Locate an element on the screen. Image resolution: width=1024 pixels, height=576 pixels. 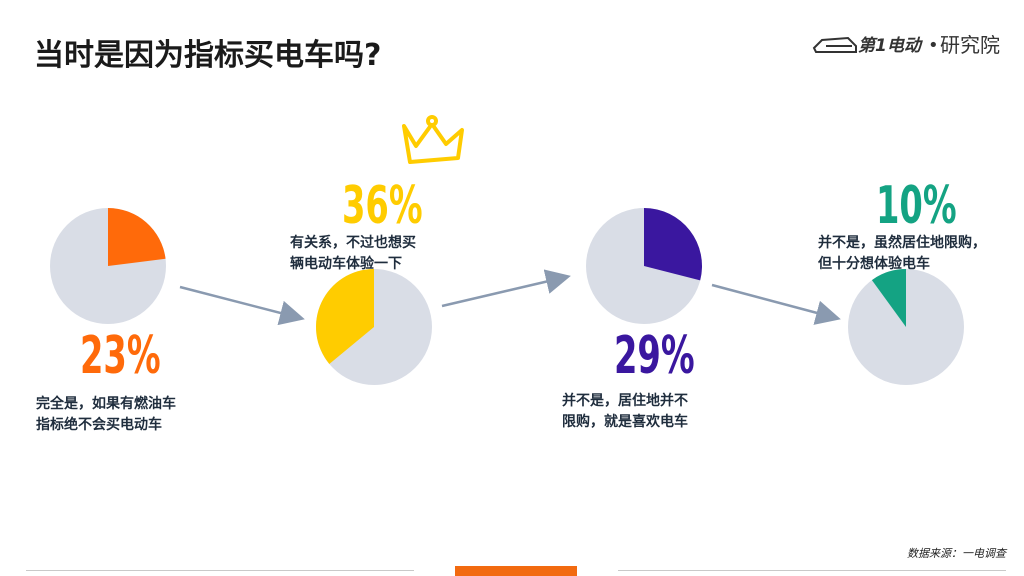
desc-4-line-1: 并不是，虽然居住地限购， is located at coordinates (902, 243).